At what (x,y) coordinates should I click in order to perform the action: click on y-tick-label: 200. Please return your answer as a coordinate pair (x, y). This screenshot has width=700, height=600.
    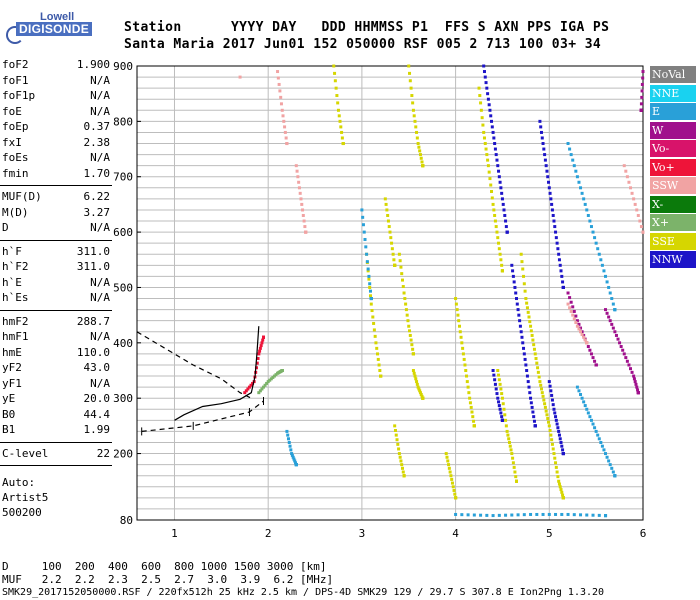
    Looking at the image, I should click on (123, 454).